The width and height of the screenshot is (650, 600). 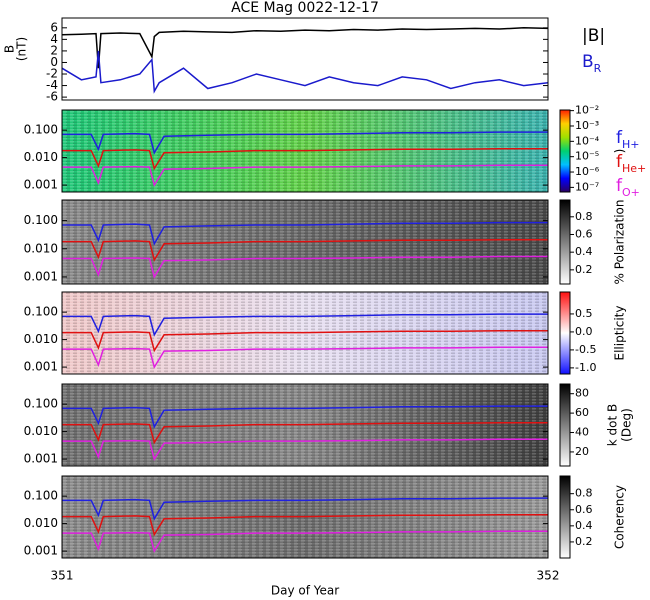 What do you see at coordinates (592, 63) in the screenshot?
I see `legend-label: BR` at bounding box center [592, 63].